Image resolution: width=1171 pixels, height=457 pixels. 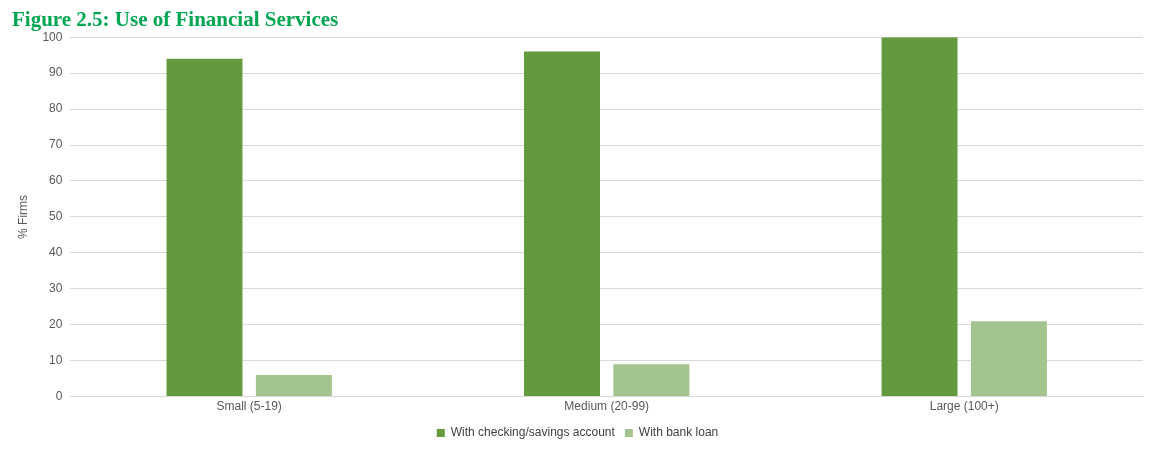 I want to click on y-tick-label: 40, so click(x=56, y=252).